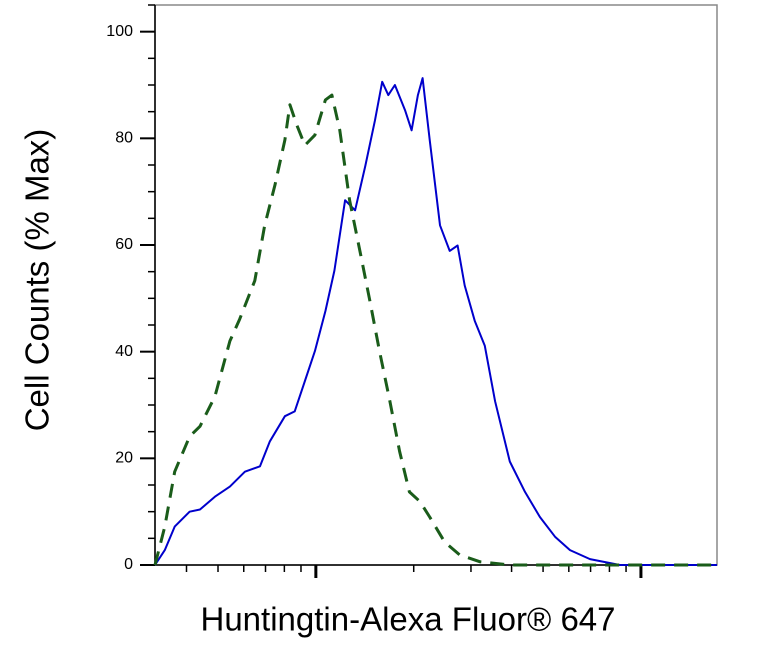  I want to click on y-axis-label: Cell Counts (% Max), so click(37, 280).